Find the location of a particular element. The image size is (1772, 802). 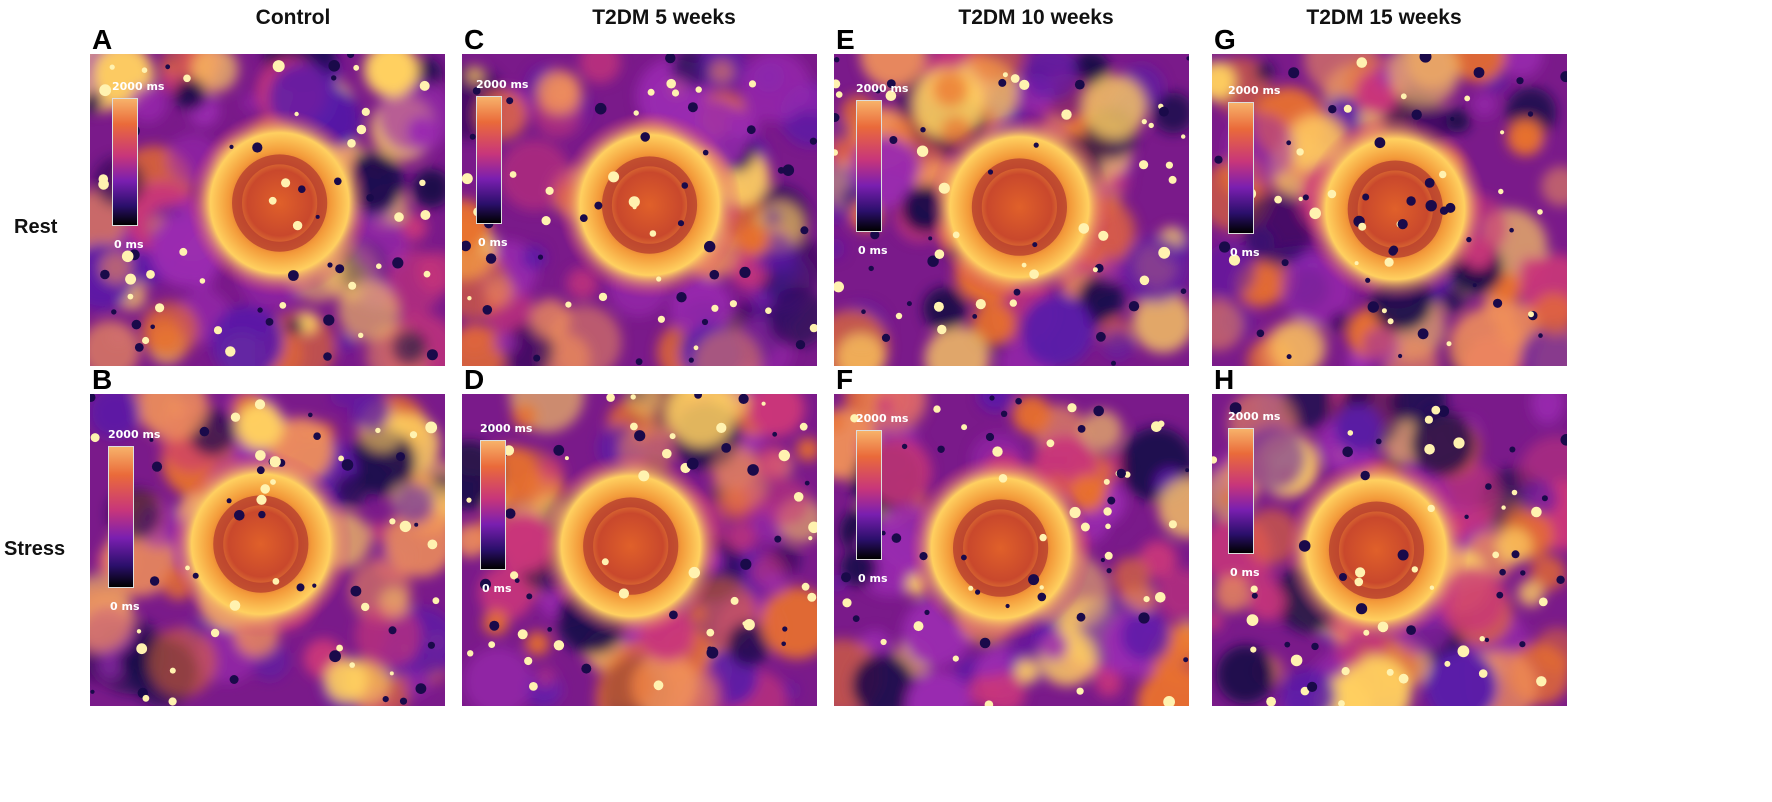

column-title-t2dm-15-weeks: T2DM 15 weeks is located at coordinates (1384, 17).